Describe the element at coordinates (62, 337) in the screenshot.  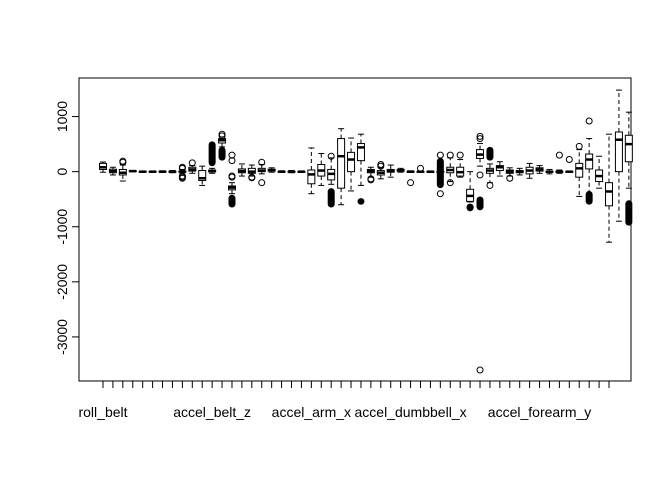
I see `y-tick-label: -3000` at that location.